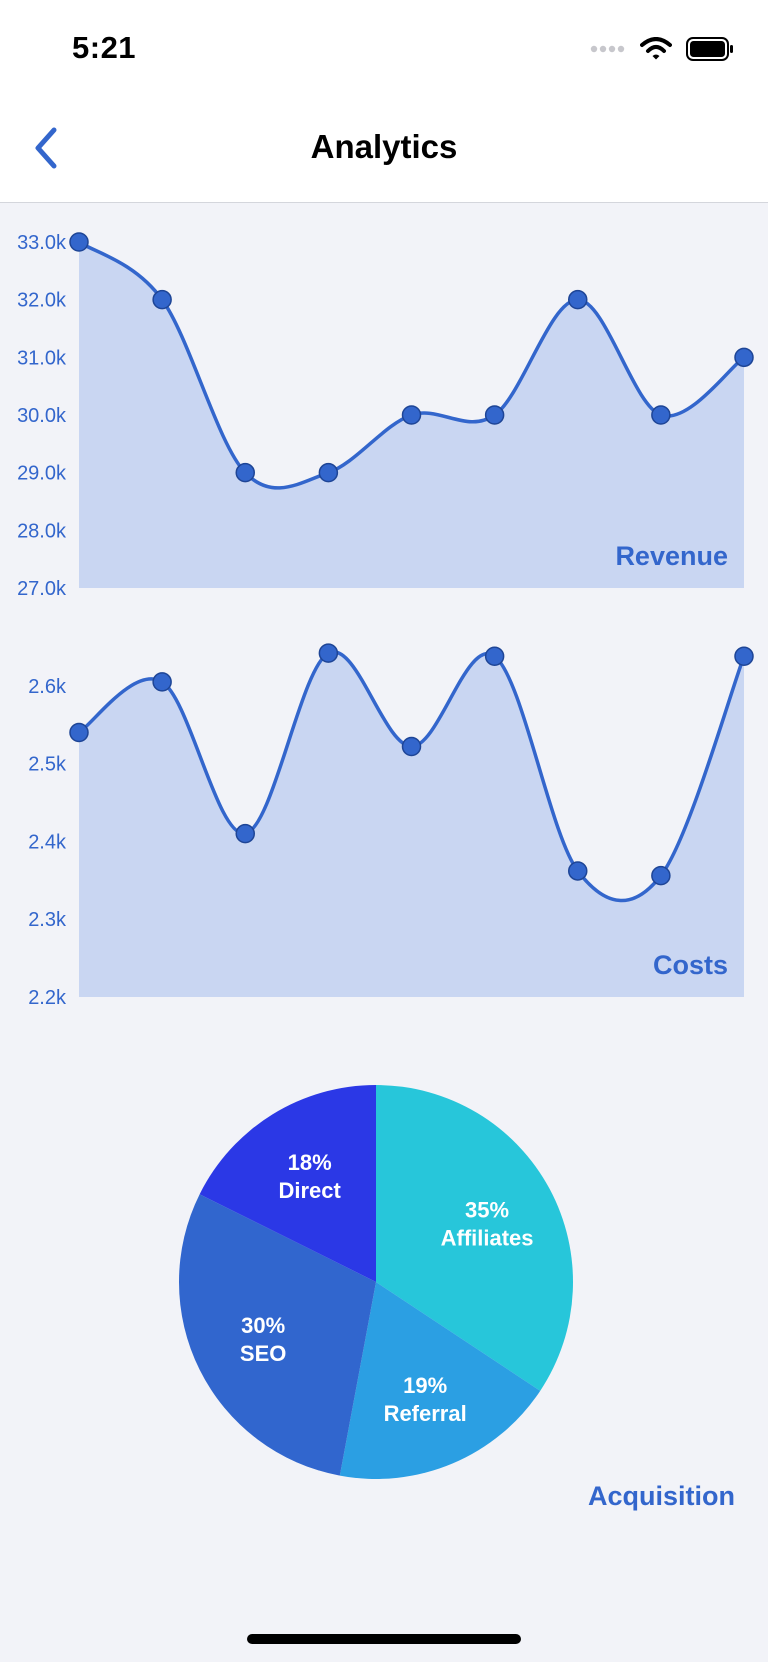  I want to click on status-icons, so click(662, 49).